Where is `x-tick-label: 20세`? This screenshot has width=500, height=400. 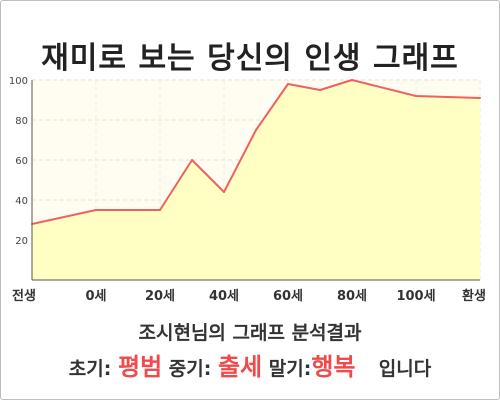 x-tick-label: 20세 is located at coordinates (160, 296).